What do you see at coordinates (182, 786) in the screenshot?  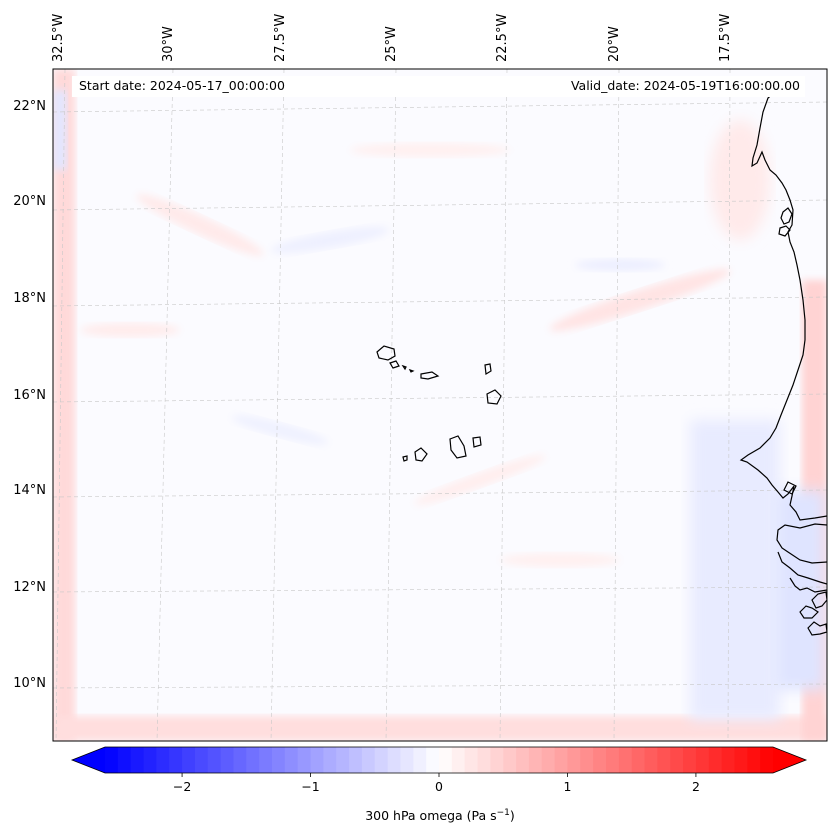 I see `colorbar-tick-label: −2` at bounding box center [182, 786].